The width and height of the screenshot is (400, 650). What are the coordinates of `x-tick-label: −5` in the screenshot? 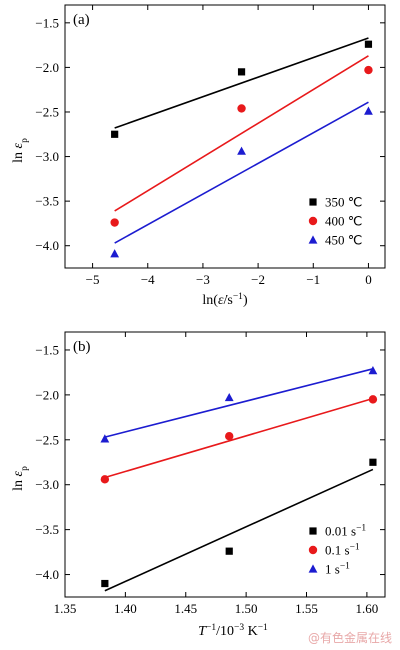 It's located at (93, 279).